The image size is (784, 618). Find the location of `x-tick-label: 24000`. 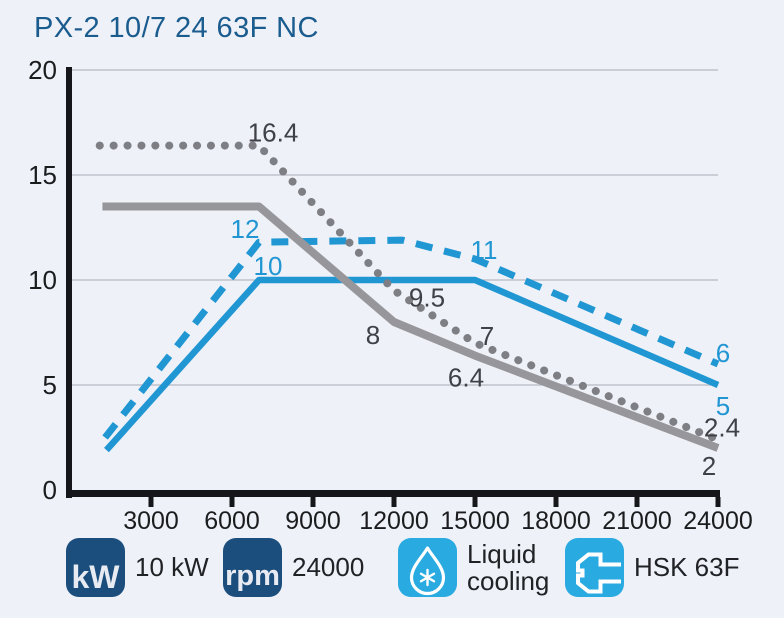

x-tick-label: 24000 is located at coordinates (718, 521).